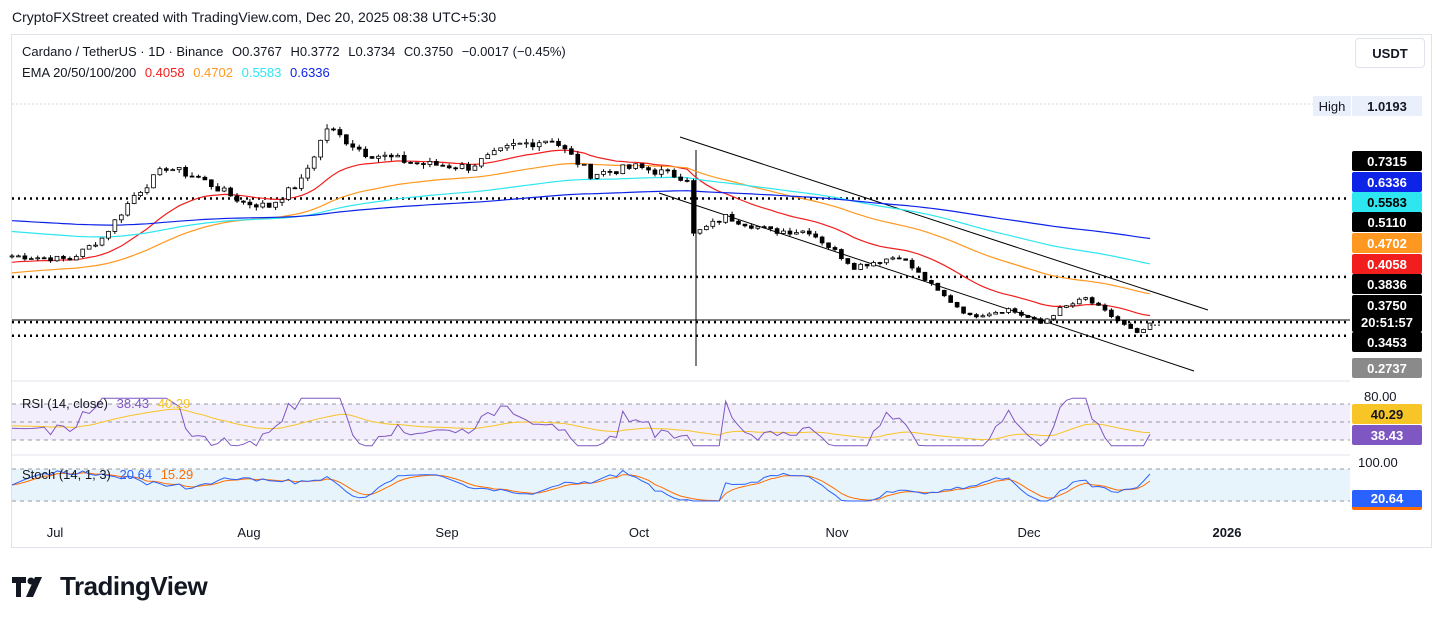 The image size is (1443, 621). Describe the element at coordinates (106, 403) in the screenshot. I see `rsi-legend: RSI (14, close) 38.43 40.29` at that location.